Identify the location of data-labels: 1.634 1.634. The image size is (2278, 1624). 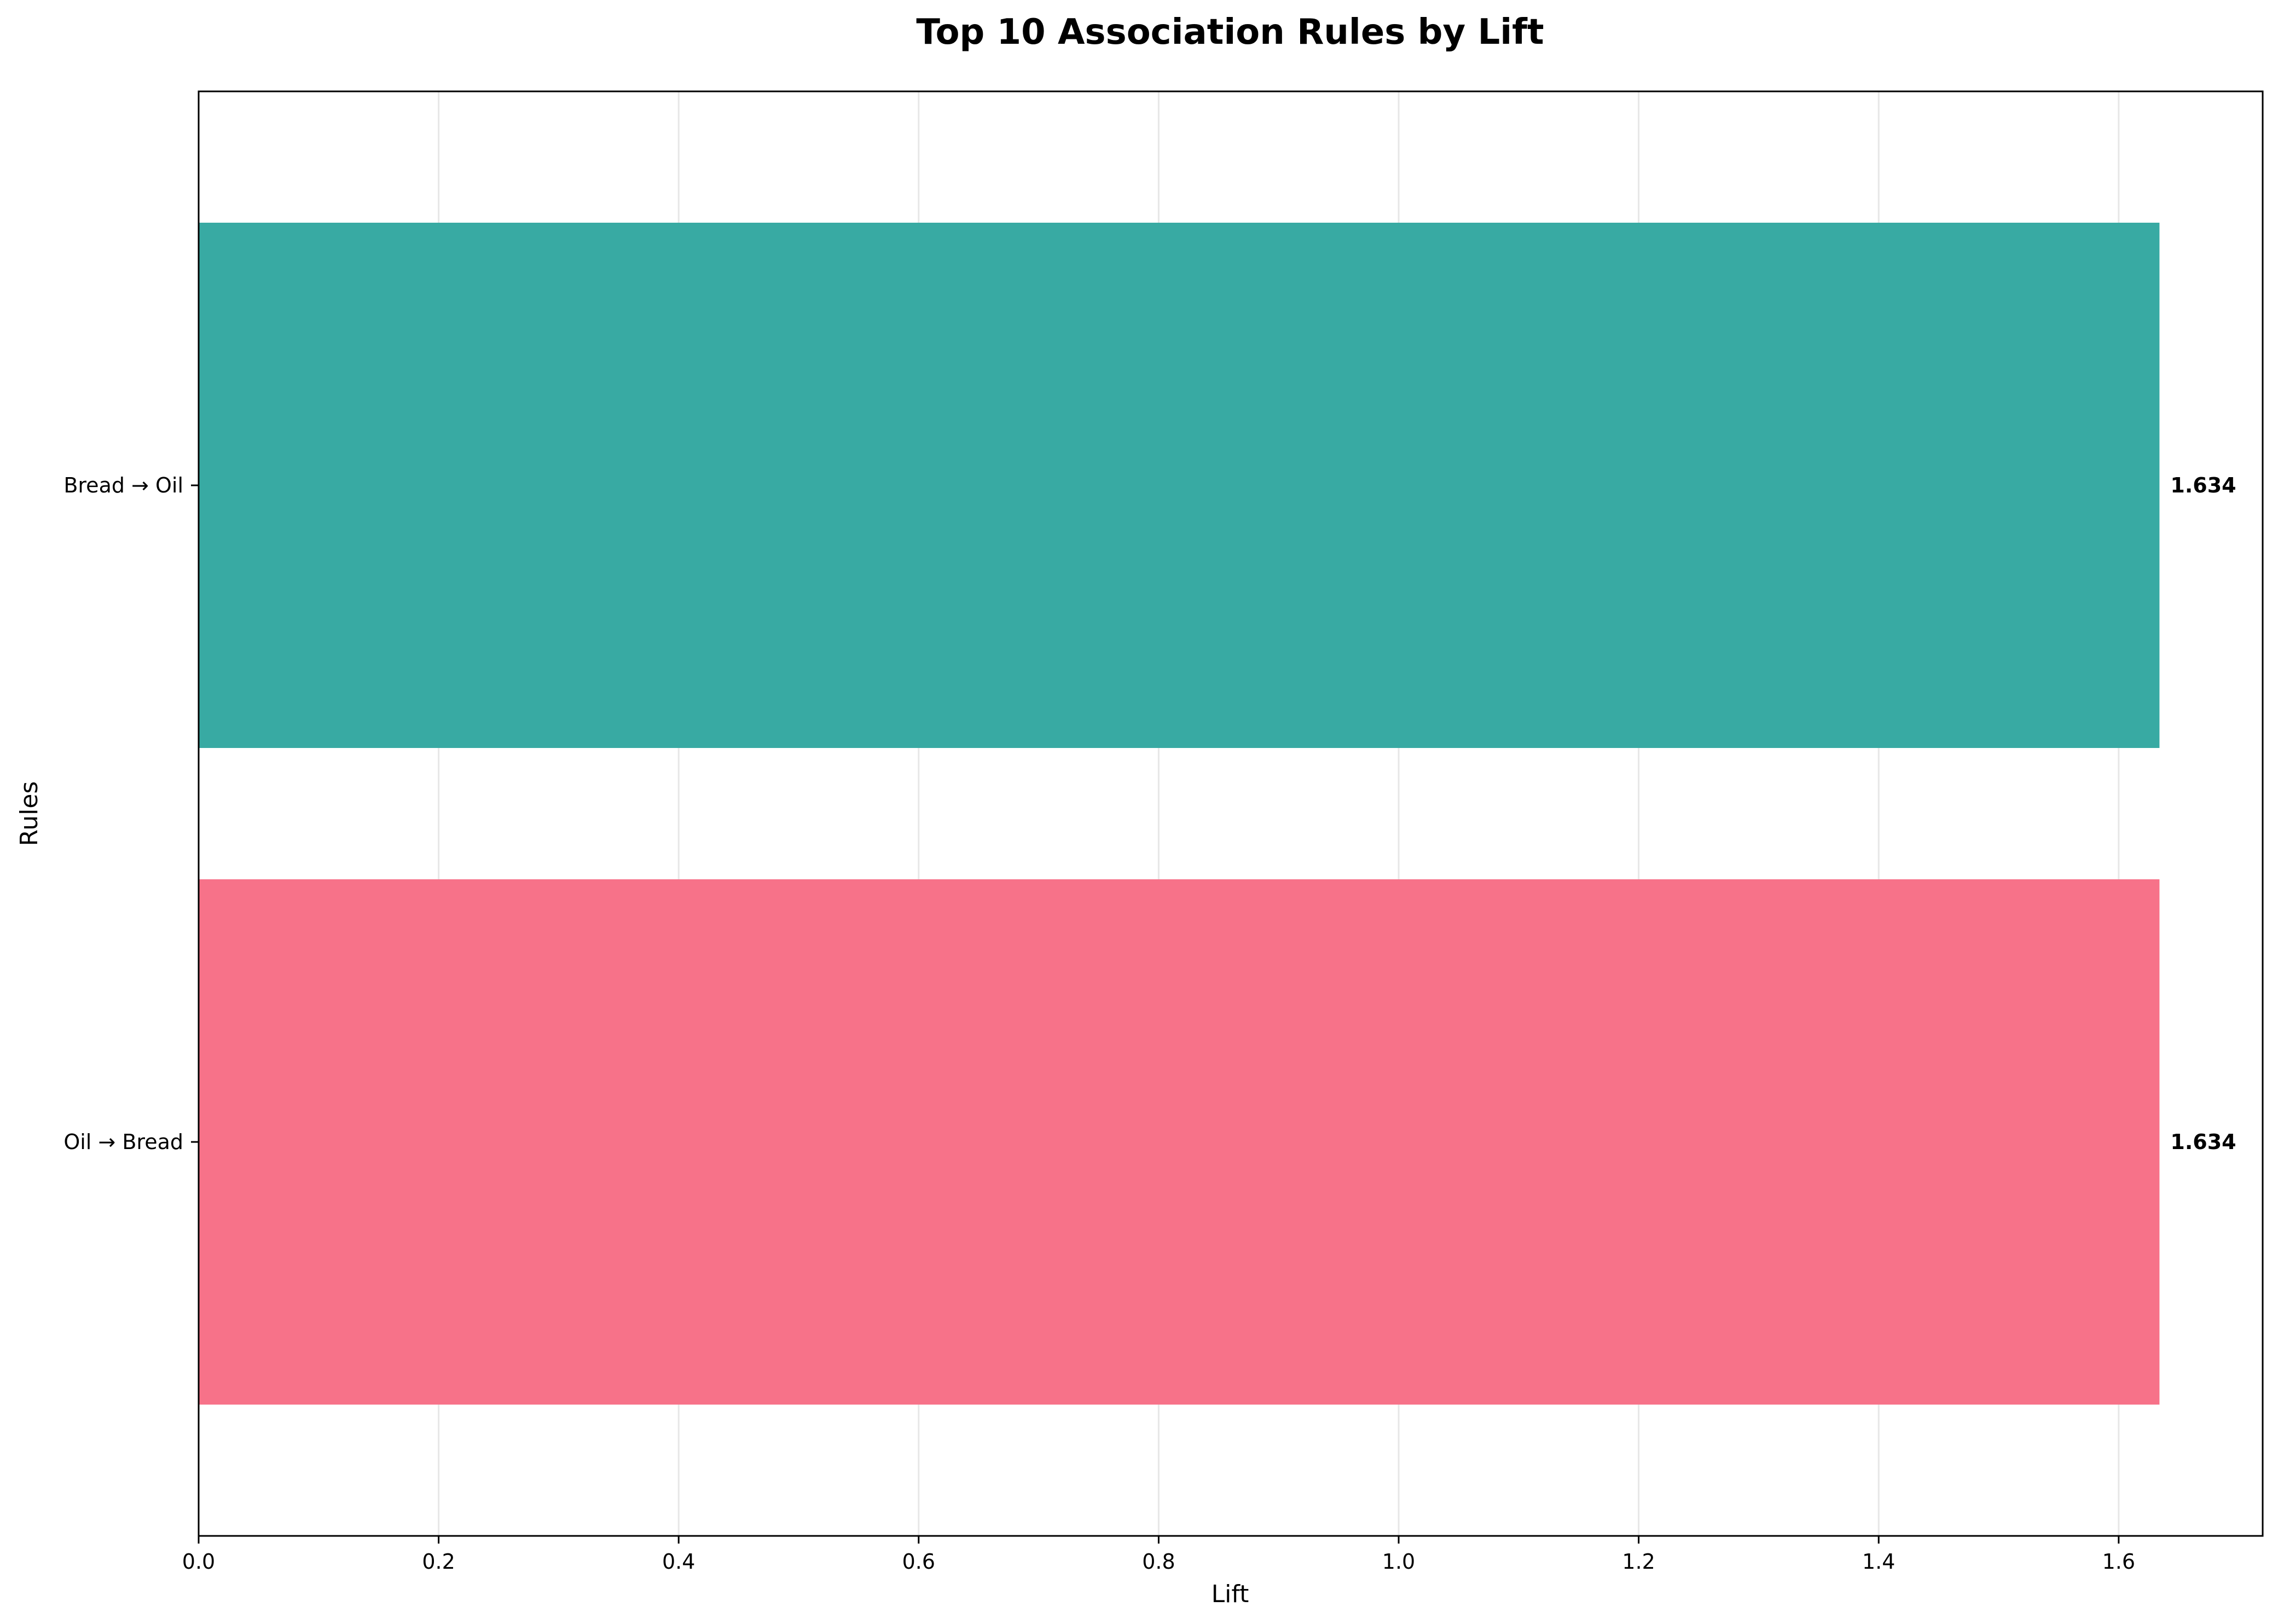
(2203, 813).